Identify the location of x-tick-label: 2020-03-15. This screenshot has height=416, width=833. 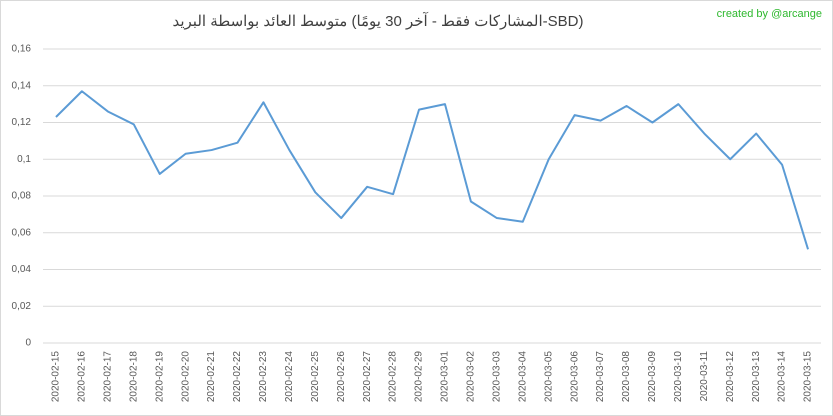
(808, 377).